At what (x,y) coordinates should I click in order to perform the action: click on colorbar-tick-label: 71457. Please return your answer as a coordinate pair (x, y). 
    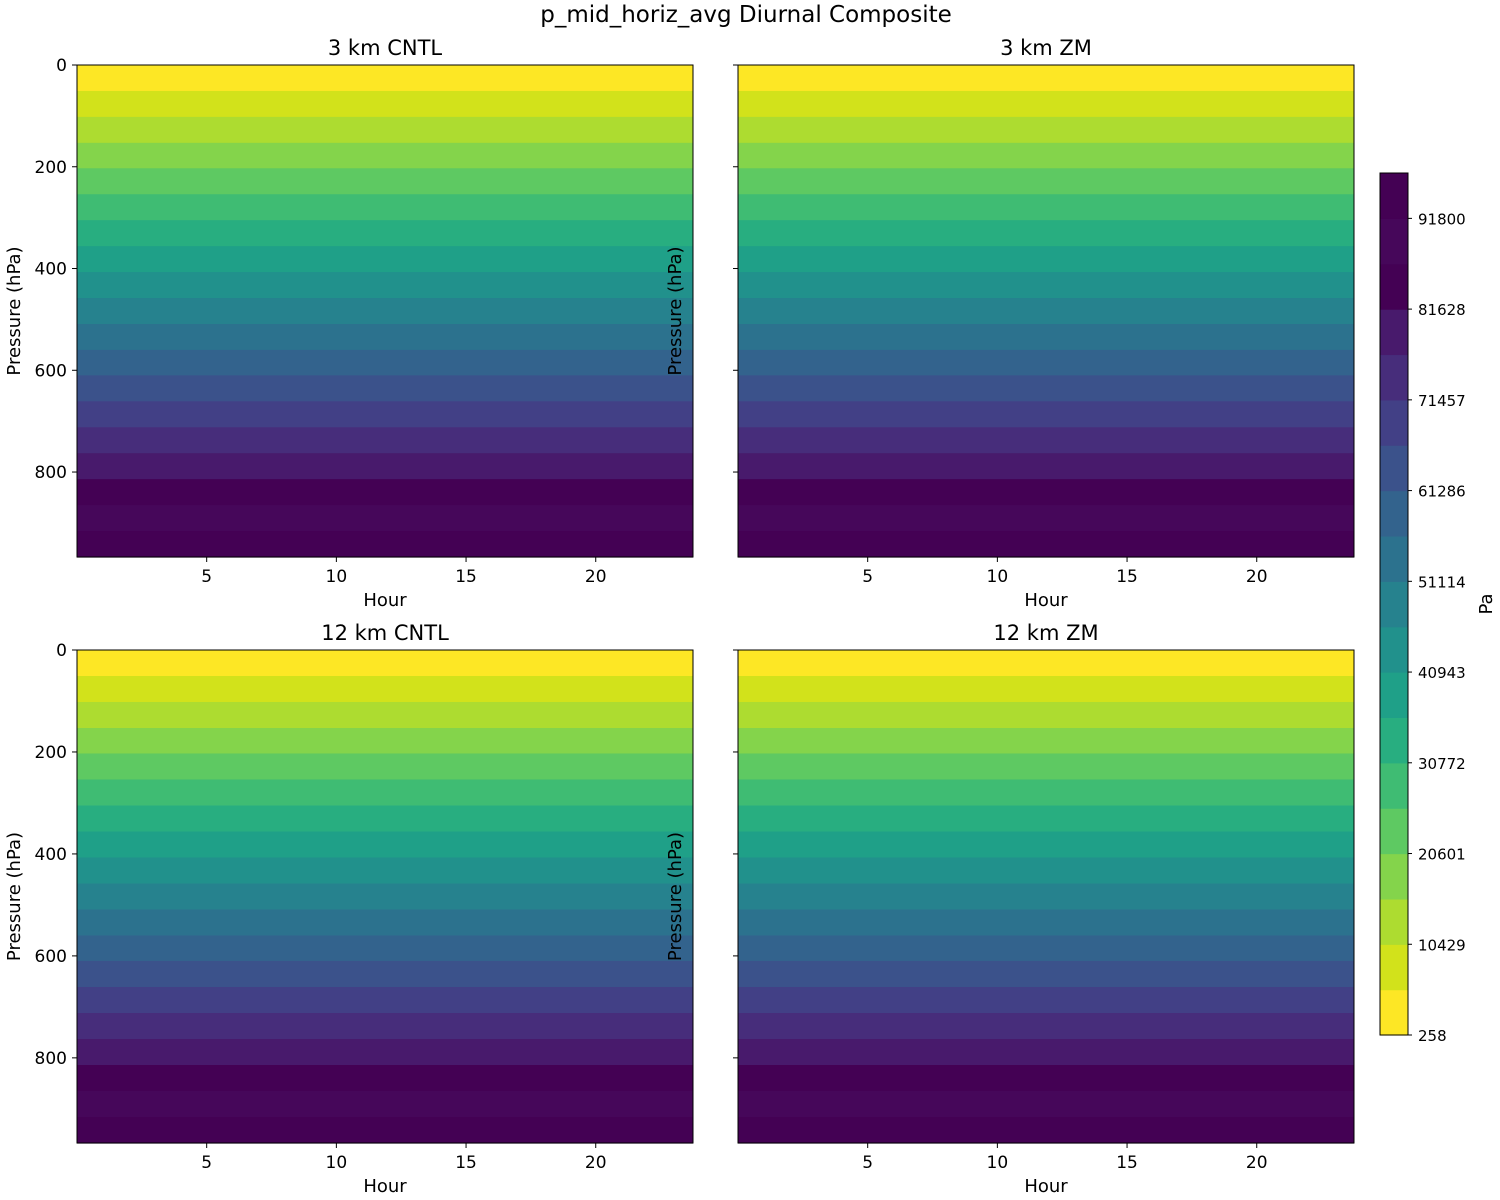
    Looking at the image, I should click on (1442, 401).